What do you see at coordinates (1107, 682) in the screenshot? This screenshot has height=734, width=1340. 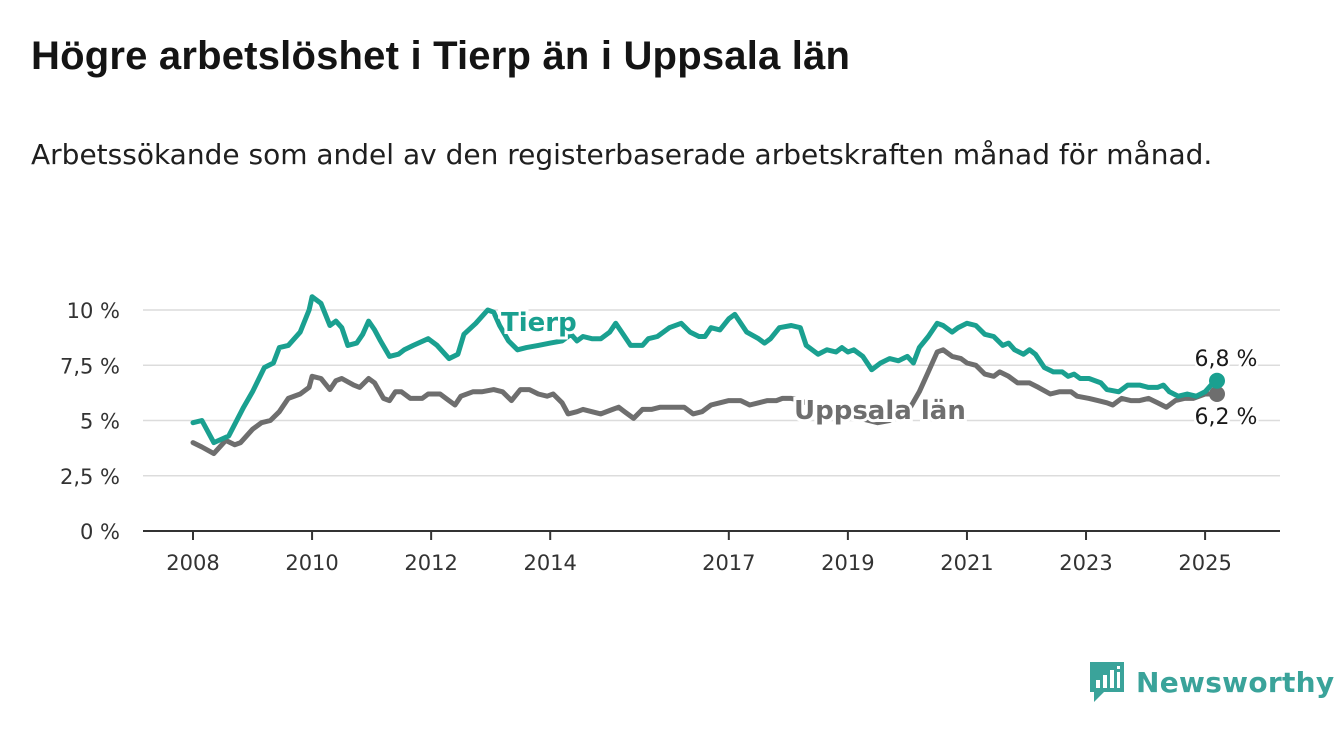 I see `newsworthy-logo-icon` at bounding box center [1107, 682].